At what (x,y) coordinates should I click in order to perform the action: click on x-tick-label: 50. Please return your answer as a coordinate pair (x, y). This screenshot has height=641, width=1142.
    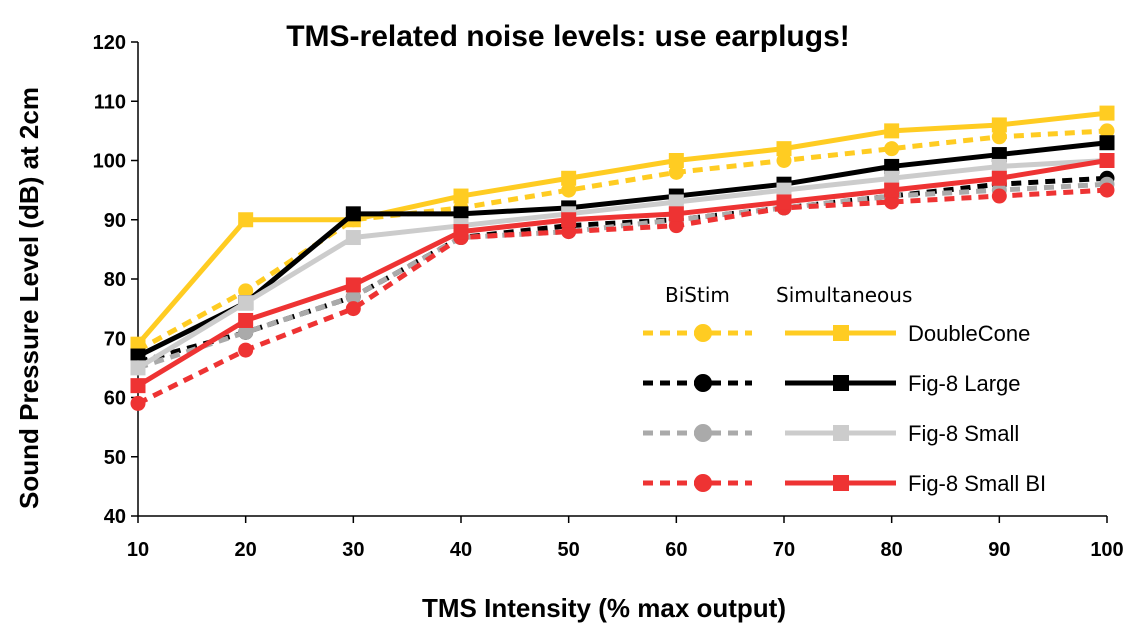
    Looking at the image, I should click on (569, 550).